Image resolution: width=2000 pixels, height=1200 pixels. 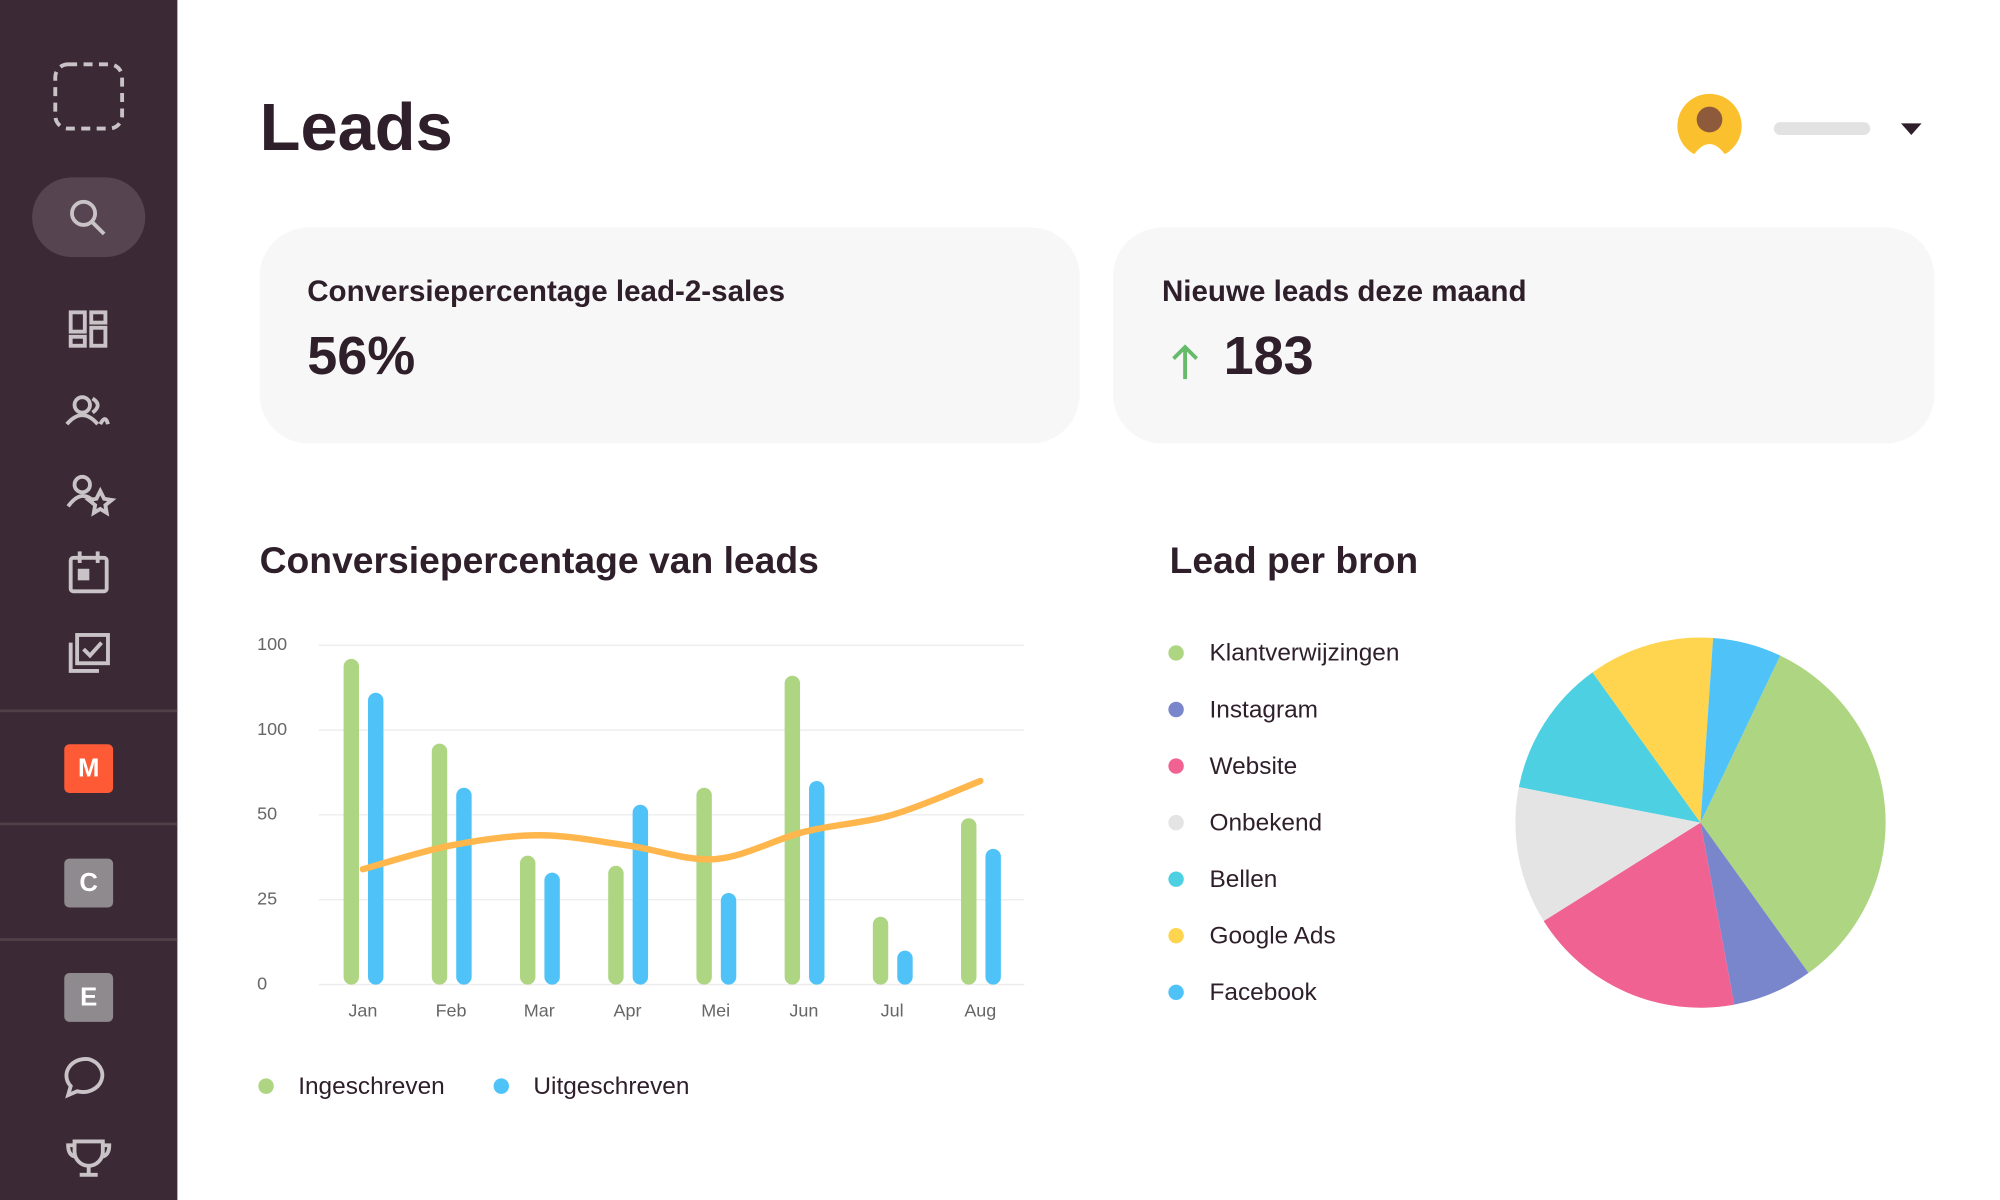 I want to click on nav-contacts, so click(x=87, y=410).